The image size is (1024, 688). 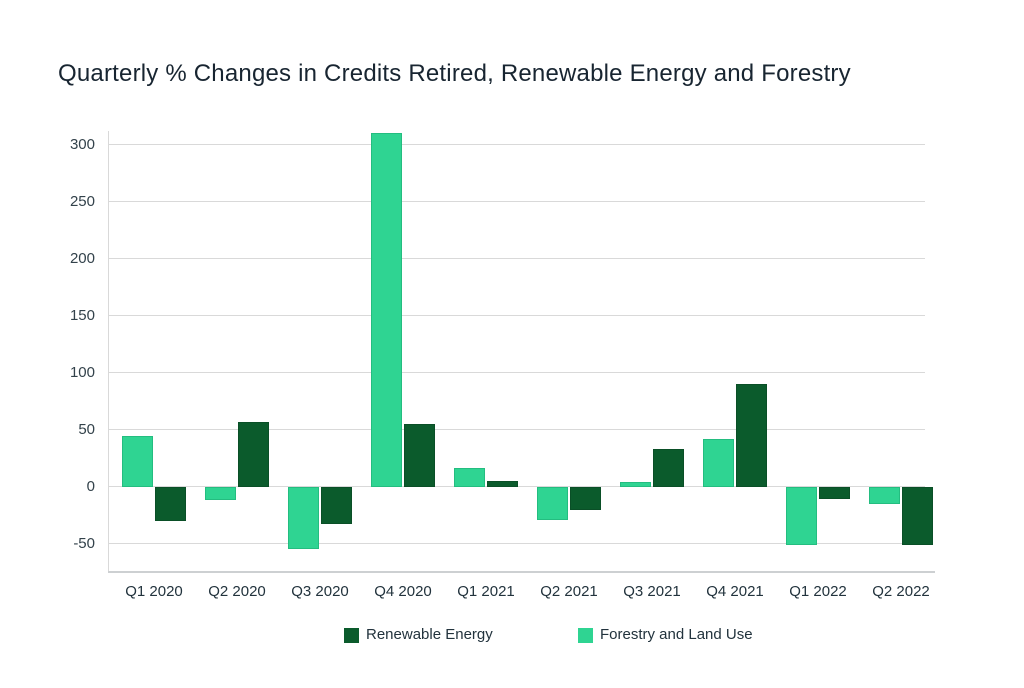 What do you see at coordinates (154, 591) in the screenshot?
I see `x-tick-label-q1-2020: Q1 2020` at bounding box center [154, 591].